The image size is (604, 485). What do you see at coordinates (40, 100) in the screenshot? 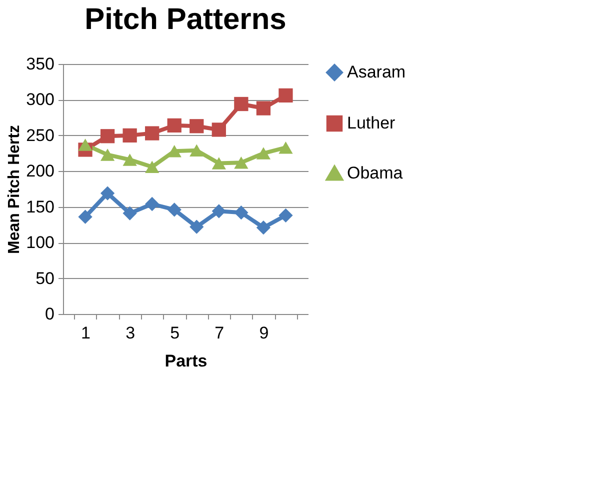
I see `y-tick-label: 300` at bounding box center [40, 100].